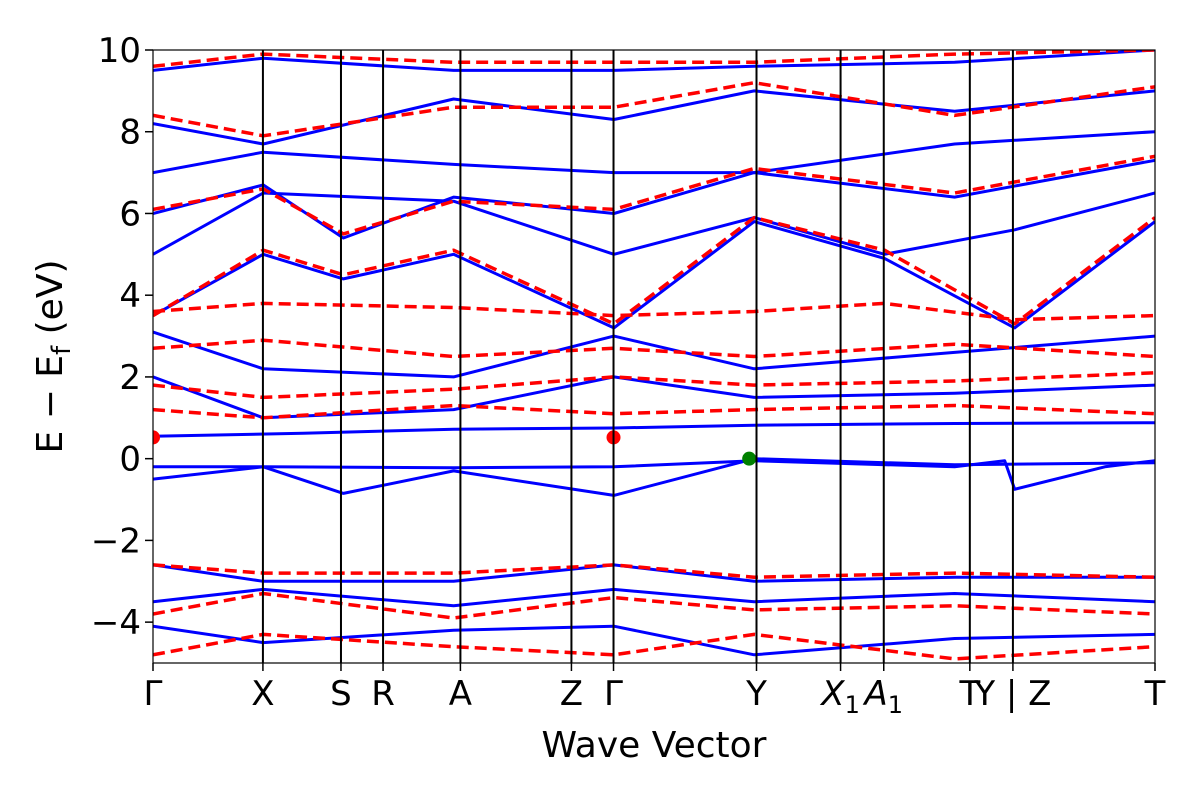 The width and height of the screenshot is (1200, 800). I want to click on x-tick-label: A1, so click(882, 696).